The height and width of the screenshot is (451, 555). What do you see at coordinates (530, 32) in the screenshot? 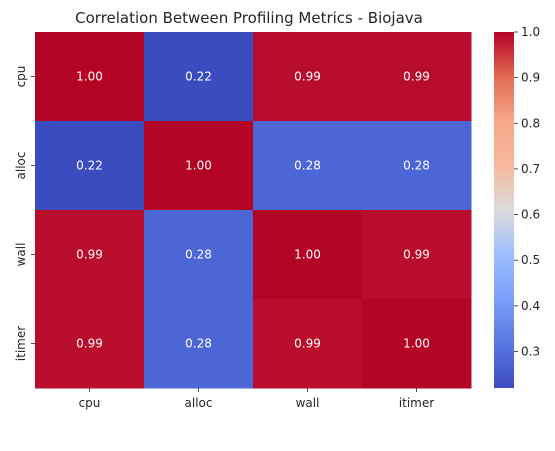
I see `colorbar-tick-label: 1.0` at bounding box center [530, 32].